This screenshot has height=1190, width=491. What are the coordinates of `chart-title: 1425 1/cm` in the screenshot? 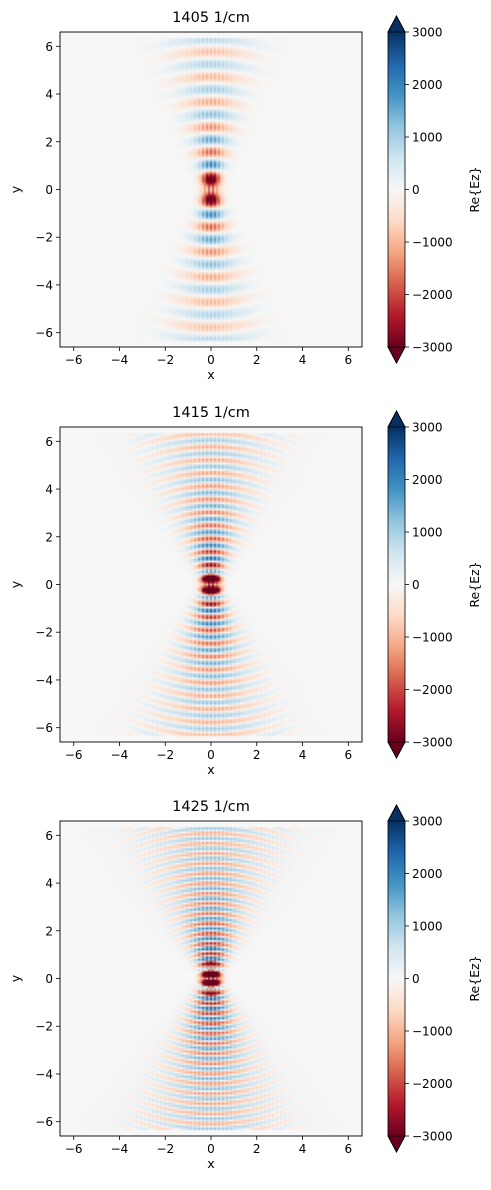 It's located at (211, 807).